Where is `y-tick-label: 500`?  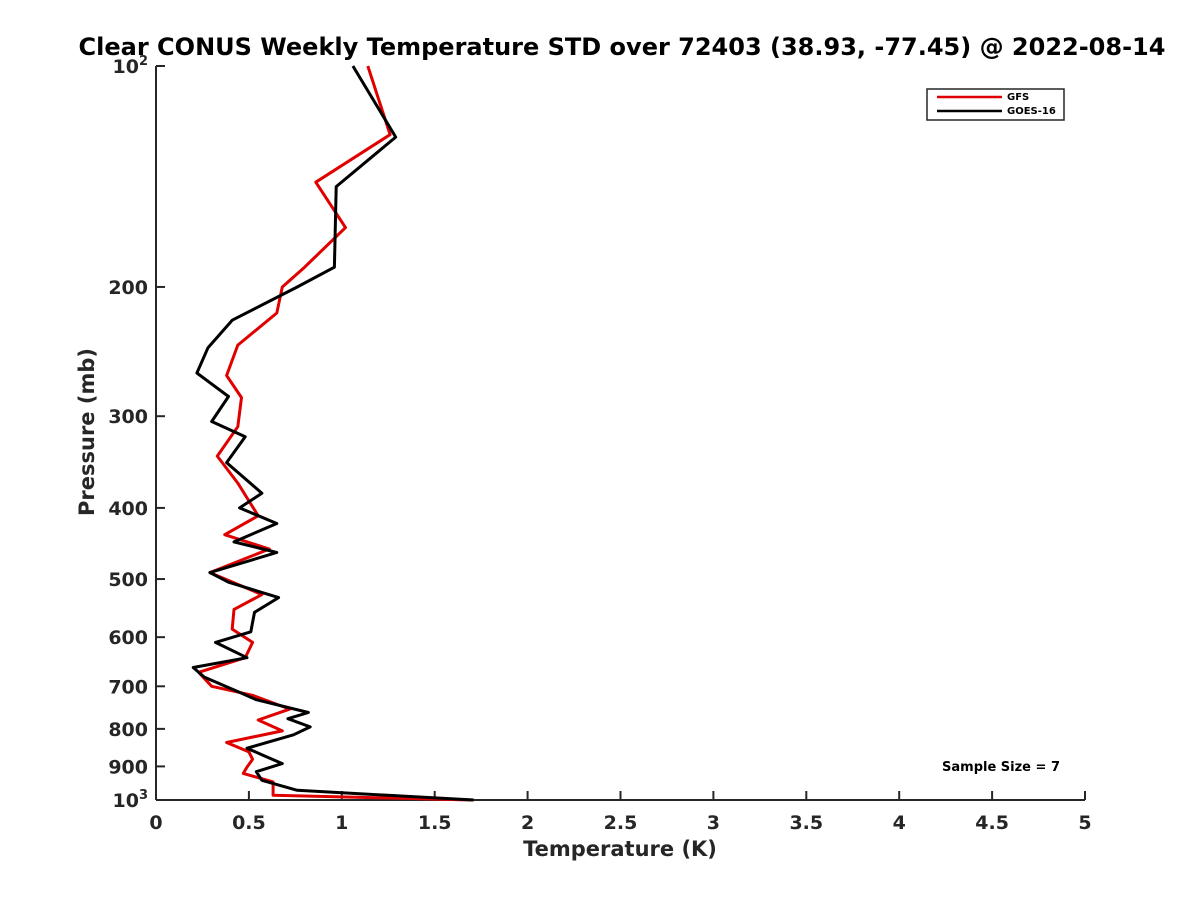 y-tick-label: 500 is located at coordinates (128, 580).